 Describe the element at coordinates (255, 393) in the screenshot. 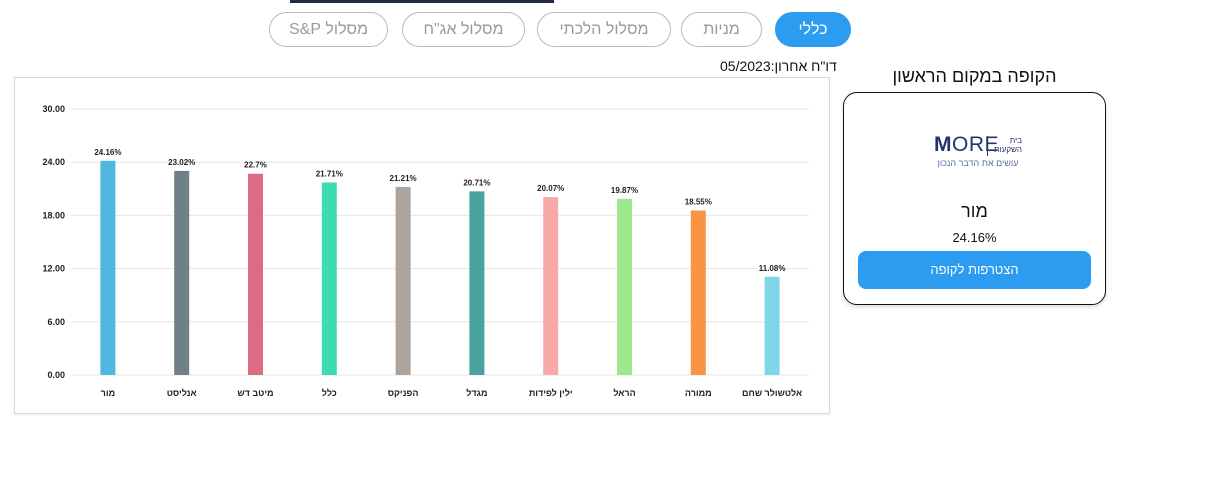

I see `x-category-label: מיטב דש` at that location.